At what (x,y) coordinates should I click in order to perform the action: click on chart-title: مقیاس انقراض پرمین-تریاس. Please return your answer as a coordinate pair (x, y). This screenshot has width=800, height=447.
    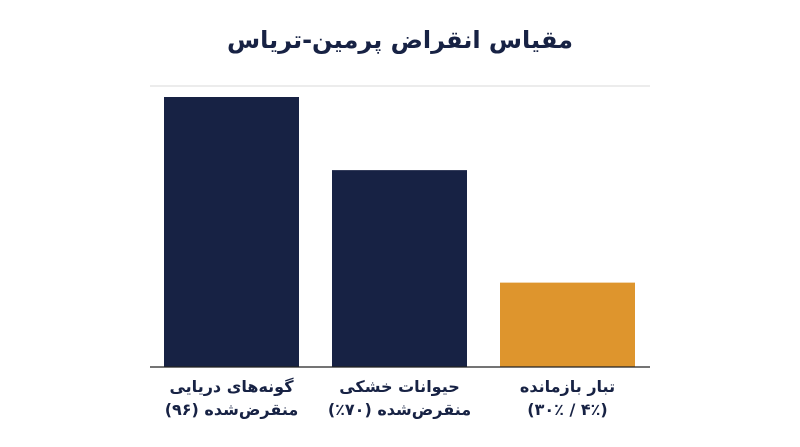
    Looking at the image, I should click on (400, 40).